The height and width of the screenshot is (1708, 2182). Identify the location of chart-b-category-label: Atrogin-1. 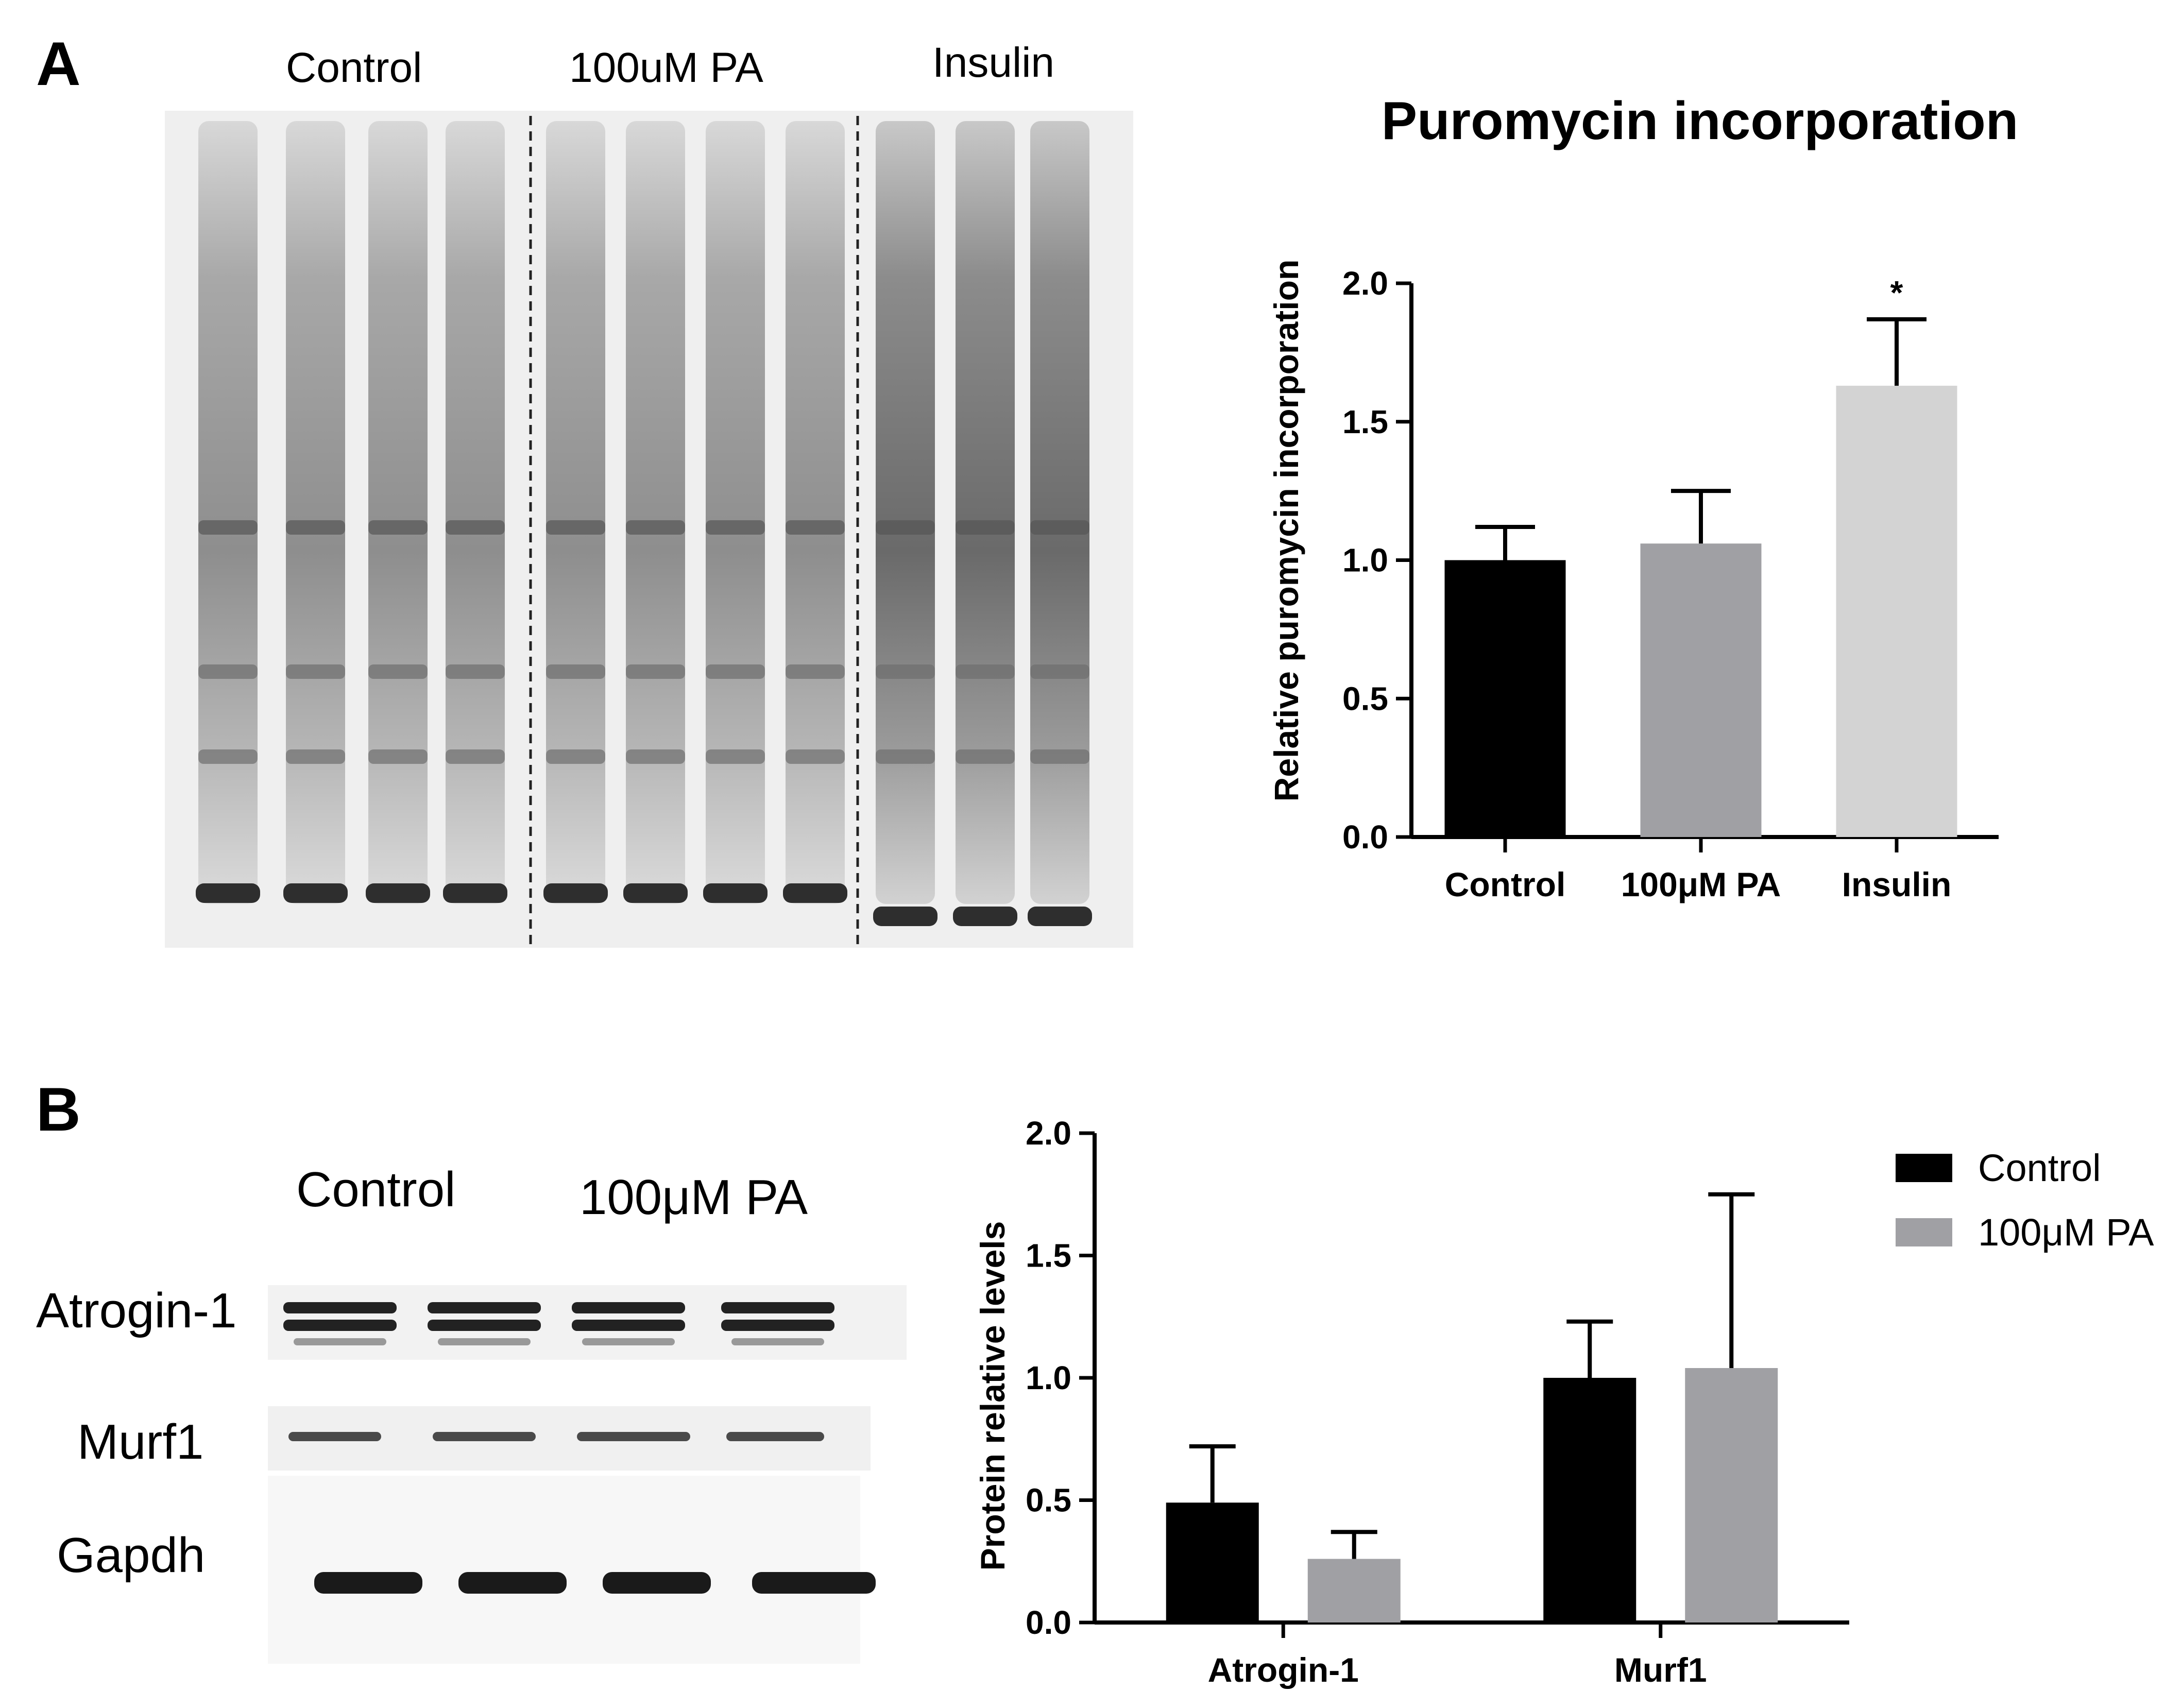
(1283, 1670).